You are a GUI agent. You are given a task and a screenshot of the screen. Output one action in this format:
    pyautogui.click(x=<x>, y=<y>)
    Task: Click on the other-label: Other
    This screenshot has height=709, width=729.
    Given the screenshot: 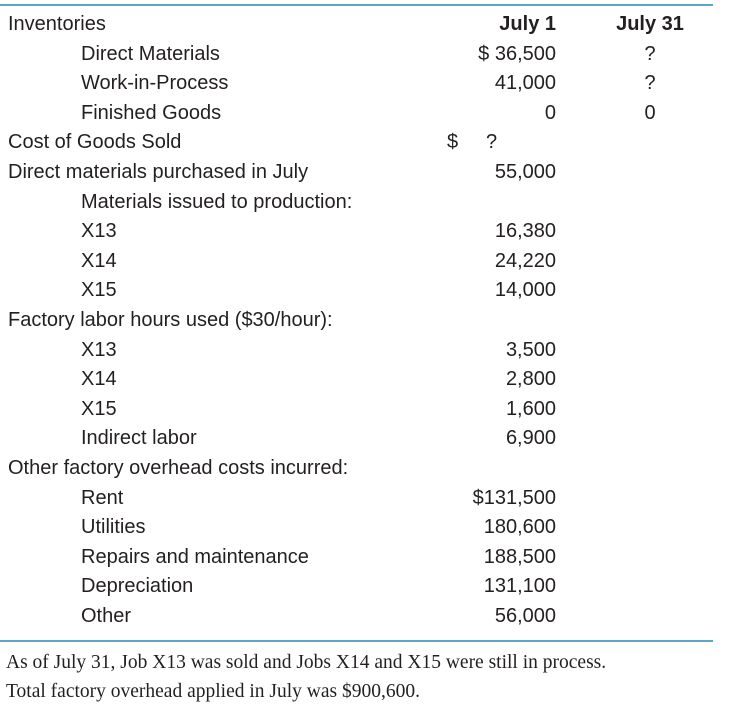 What is the action you would take?
    pyautogui.click(x=106, y=615)
    